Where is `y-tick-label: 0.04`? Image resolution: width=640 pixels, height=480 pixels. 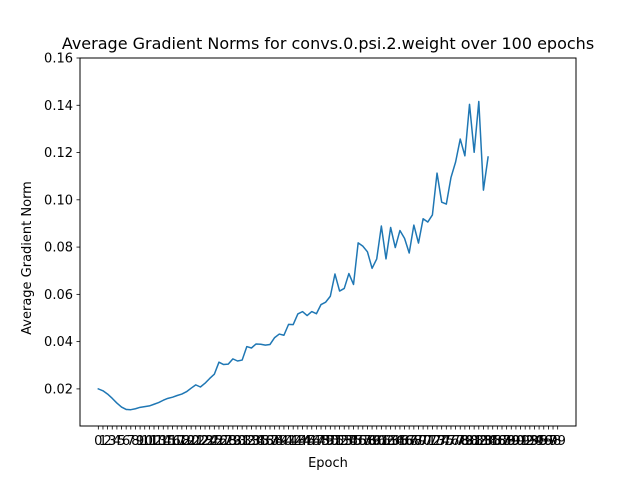
y-tick-label: 0.04 is located at coordinates (58, 342).